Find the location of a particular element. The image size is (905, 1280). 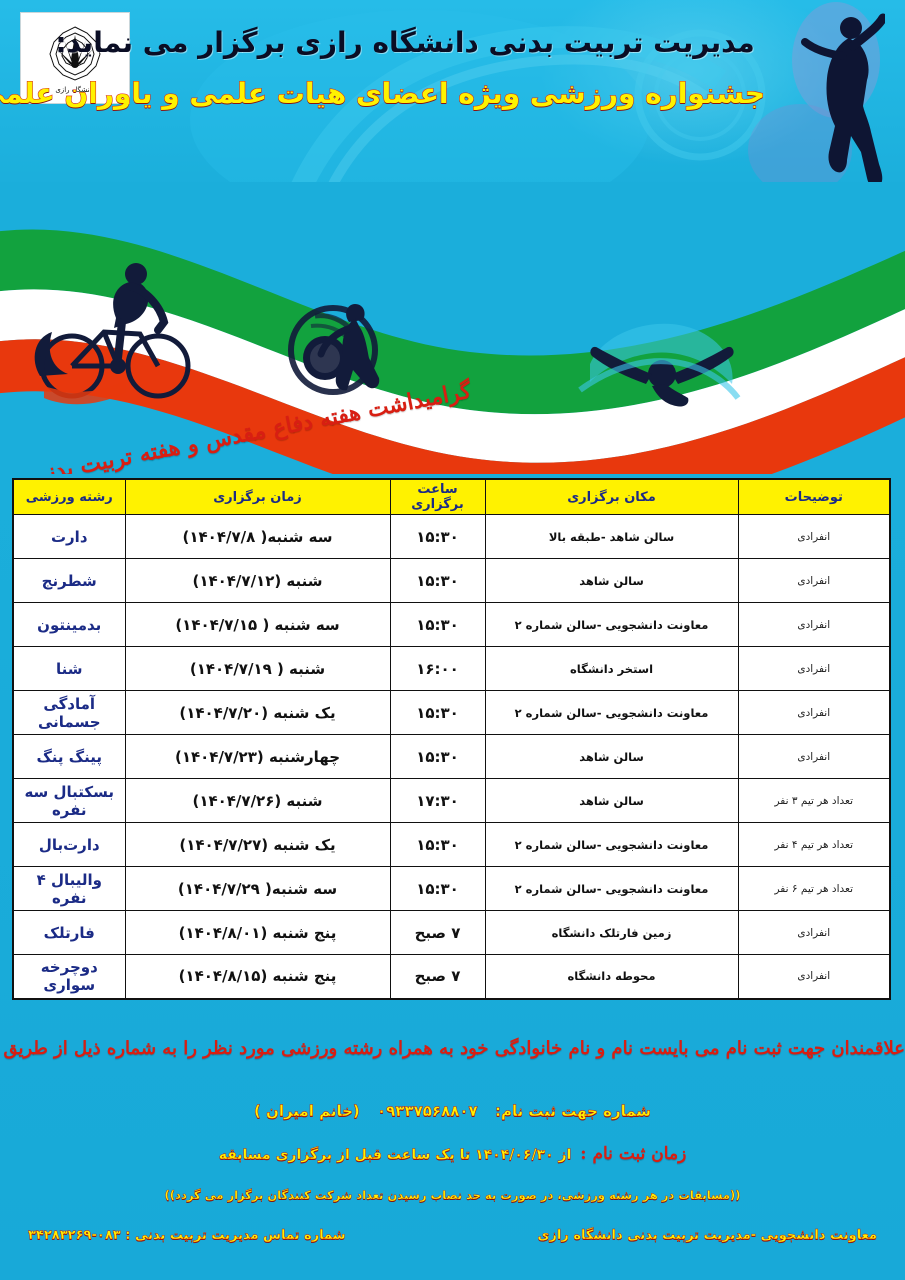

cell-sport: شنا is located at coordinates (69, 668).